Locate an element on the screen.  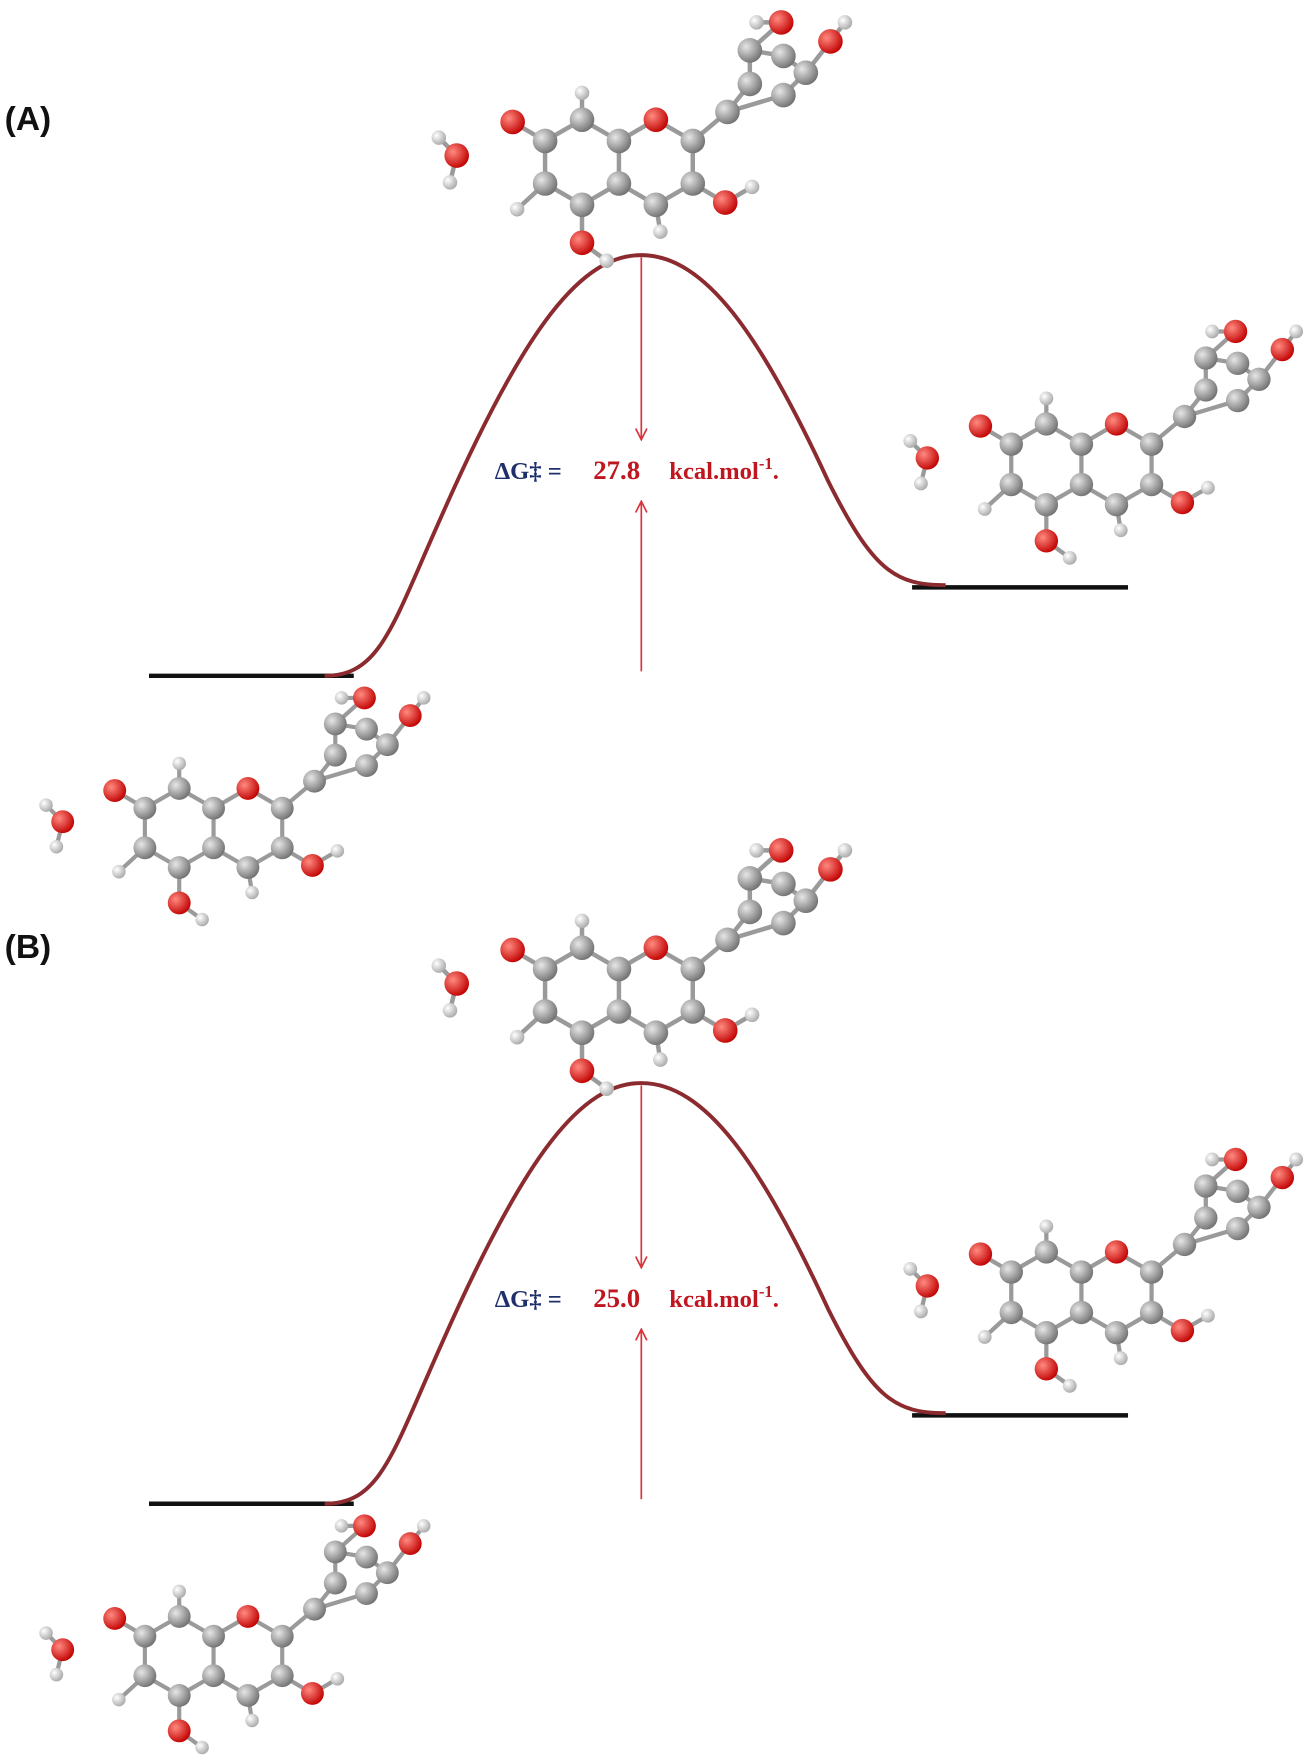
barrier-value: 25.0 is located at coordinates (616, 1298).